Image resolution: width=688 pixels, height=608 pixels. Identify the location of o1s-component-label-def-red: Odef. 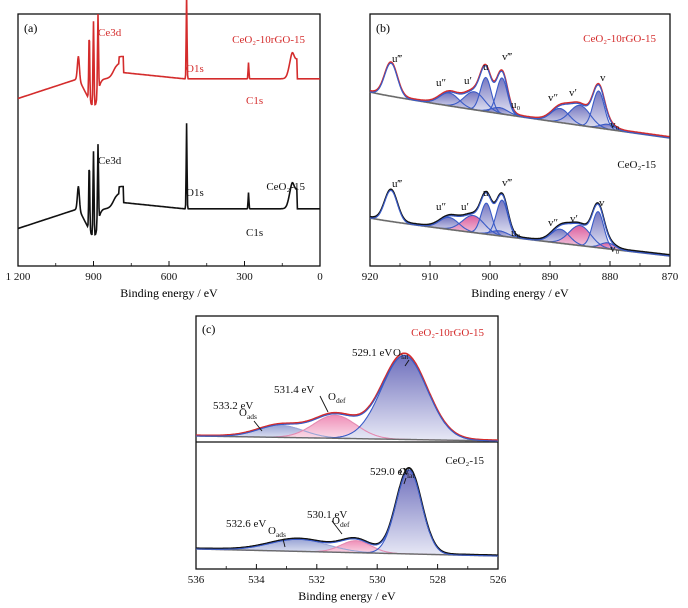
(337, 398).